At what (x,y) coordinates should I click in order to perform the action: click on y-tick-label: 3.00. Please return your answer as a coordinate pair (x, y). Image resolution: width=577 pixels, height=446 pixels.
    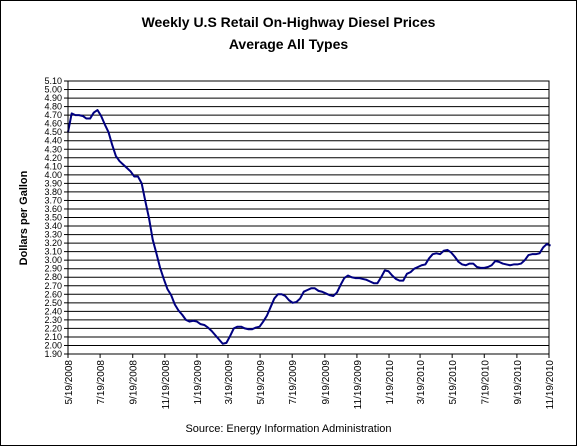
    Looking at the image, I should click on (53, 260).